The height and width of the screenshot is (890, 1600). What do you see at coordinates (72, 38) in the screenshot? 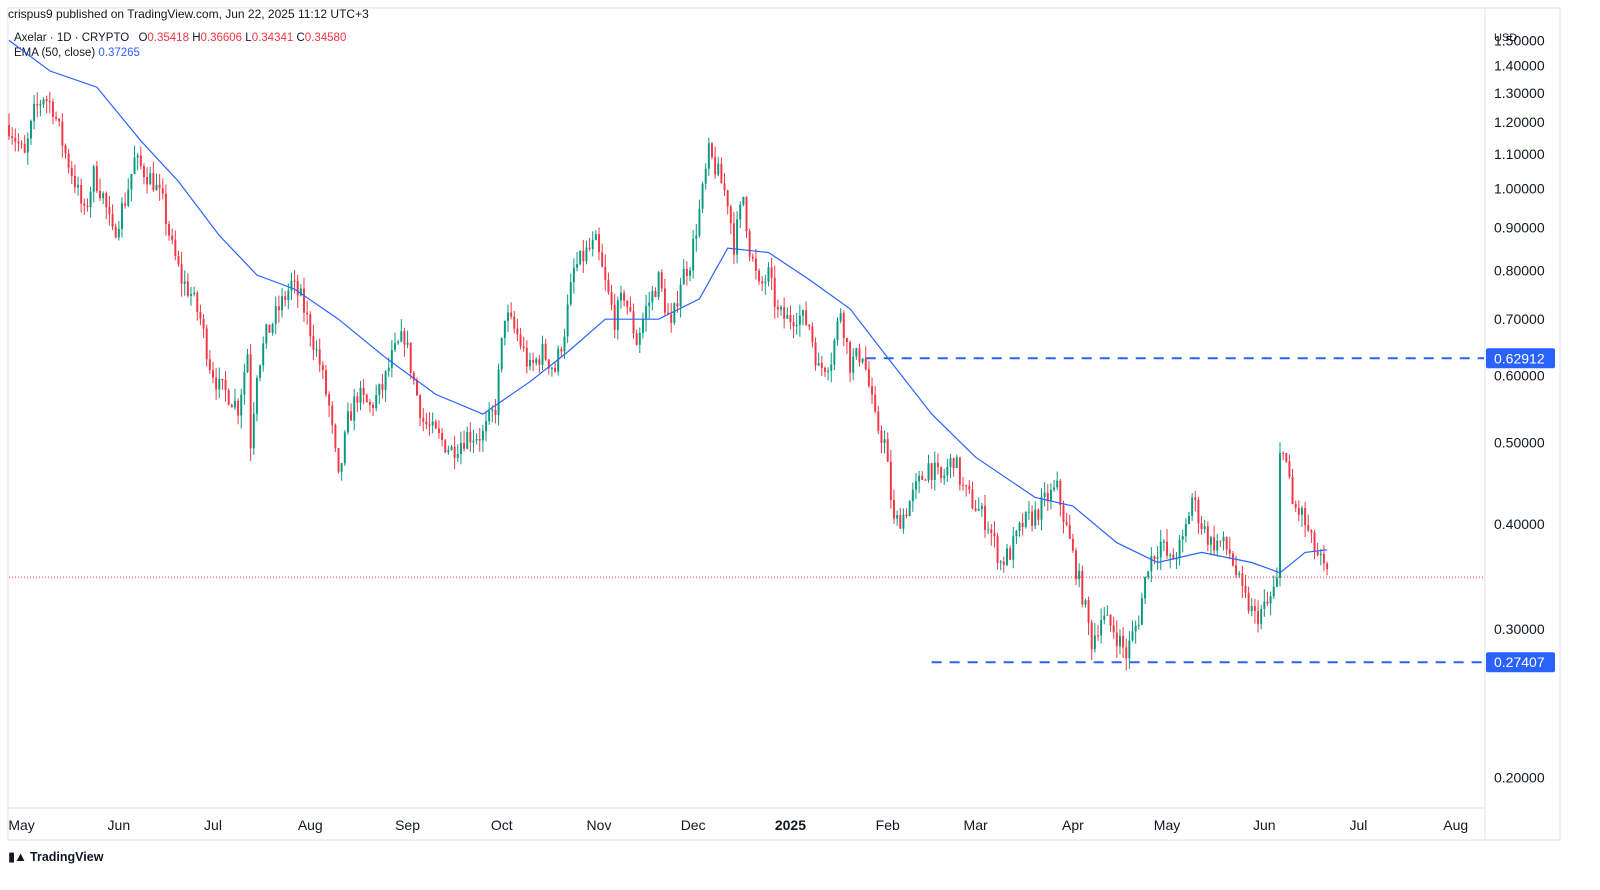
I see `symbol-label: Axelar · 1D · CRYPTO` at bounding box center [72, 38].